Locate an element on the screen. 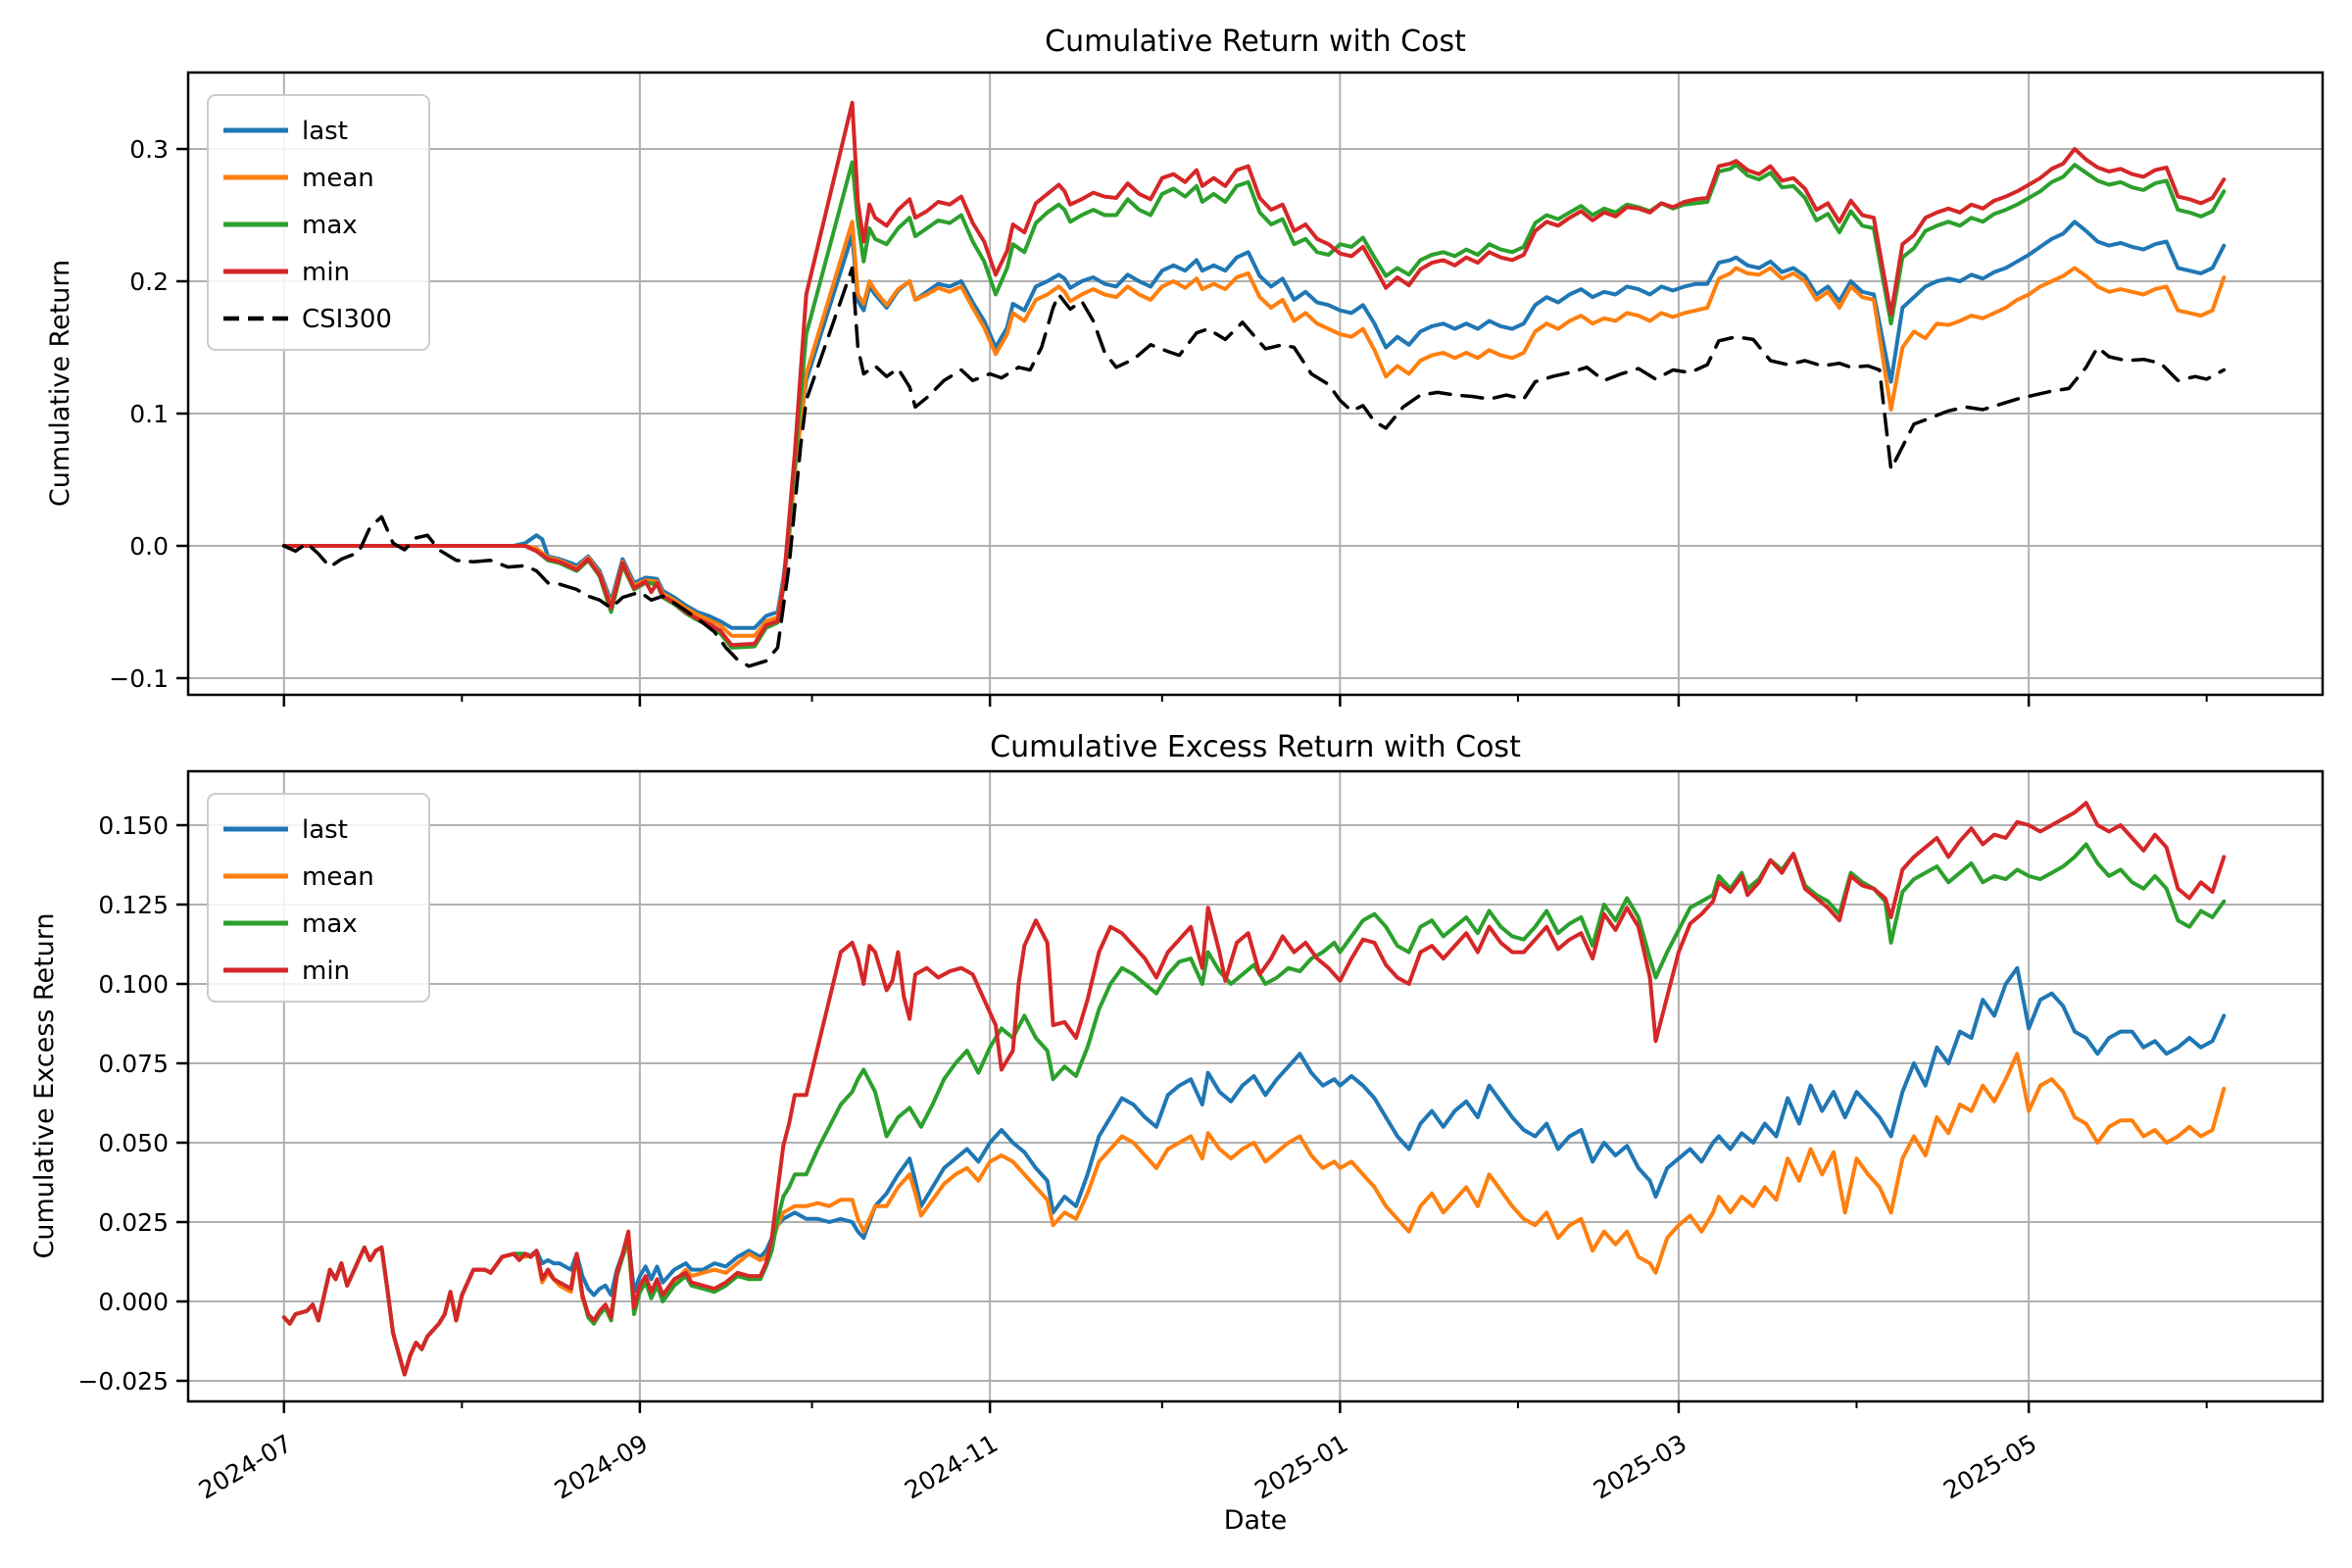 The height and width of the screenshot is (1568, 2352). x-tick-label: 2024-11 is located at coordinates (951, 1466).